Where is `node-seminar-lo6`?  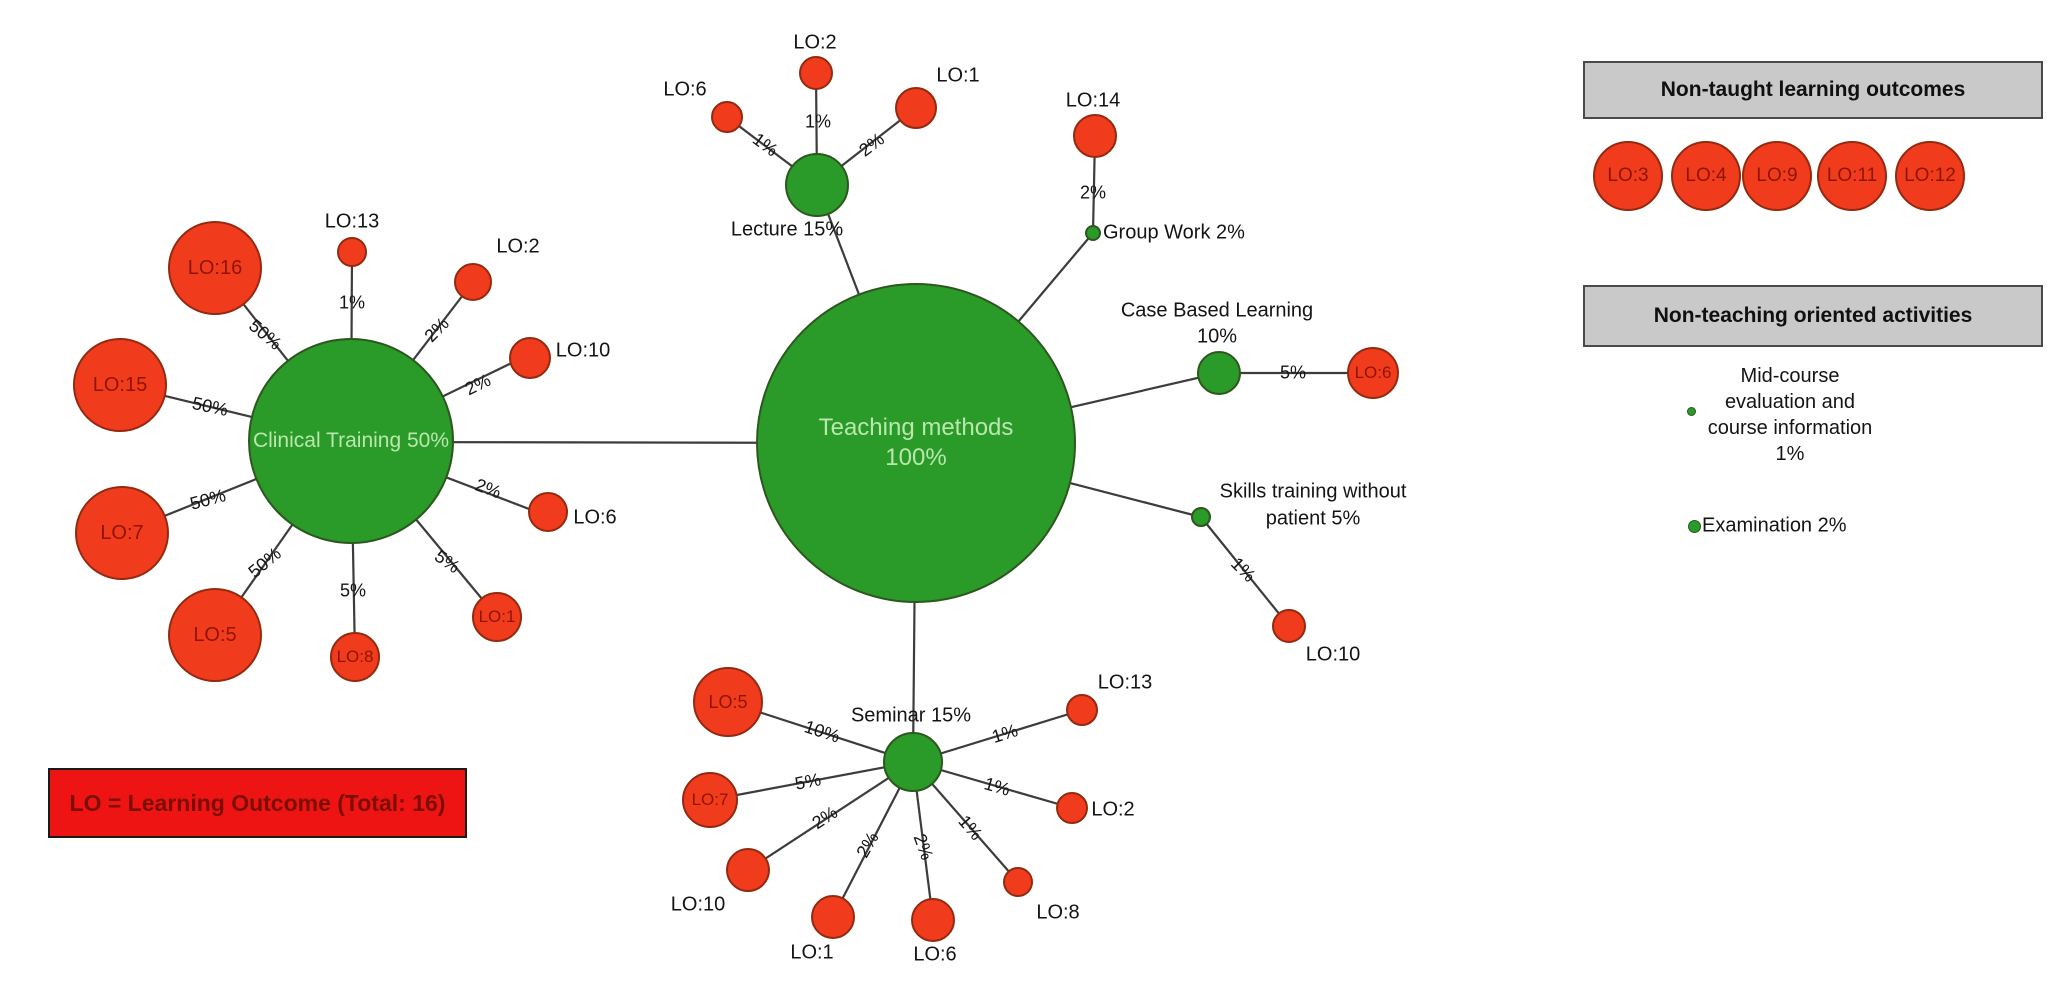
node-seminar-lo6 is located at coordinates (933, 920).